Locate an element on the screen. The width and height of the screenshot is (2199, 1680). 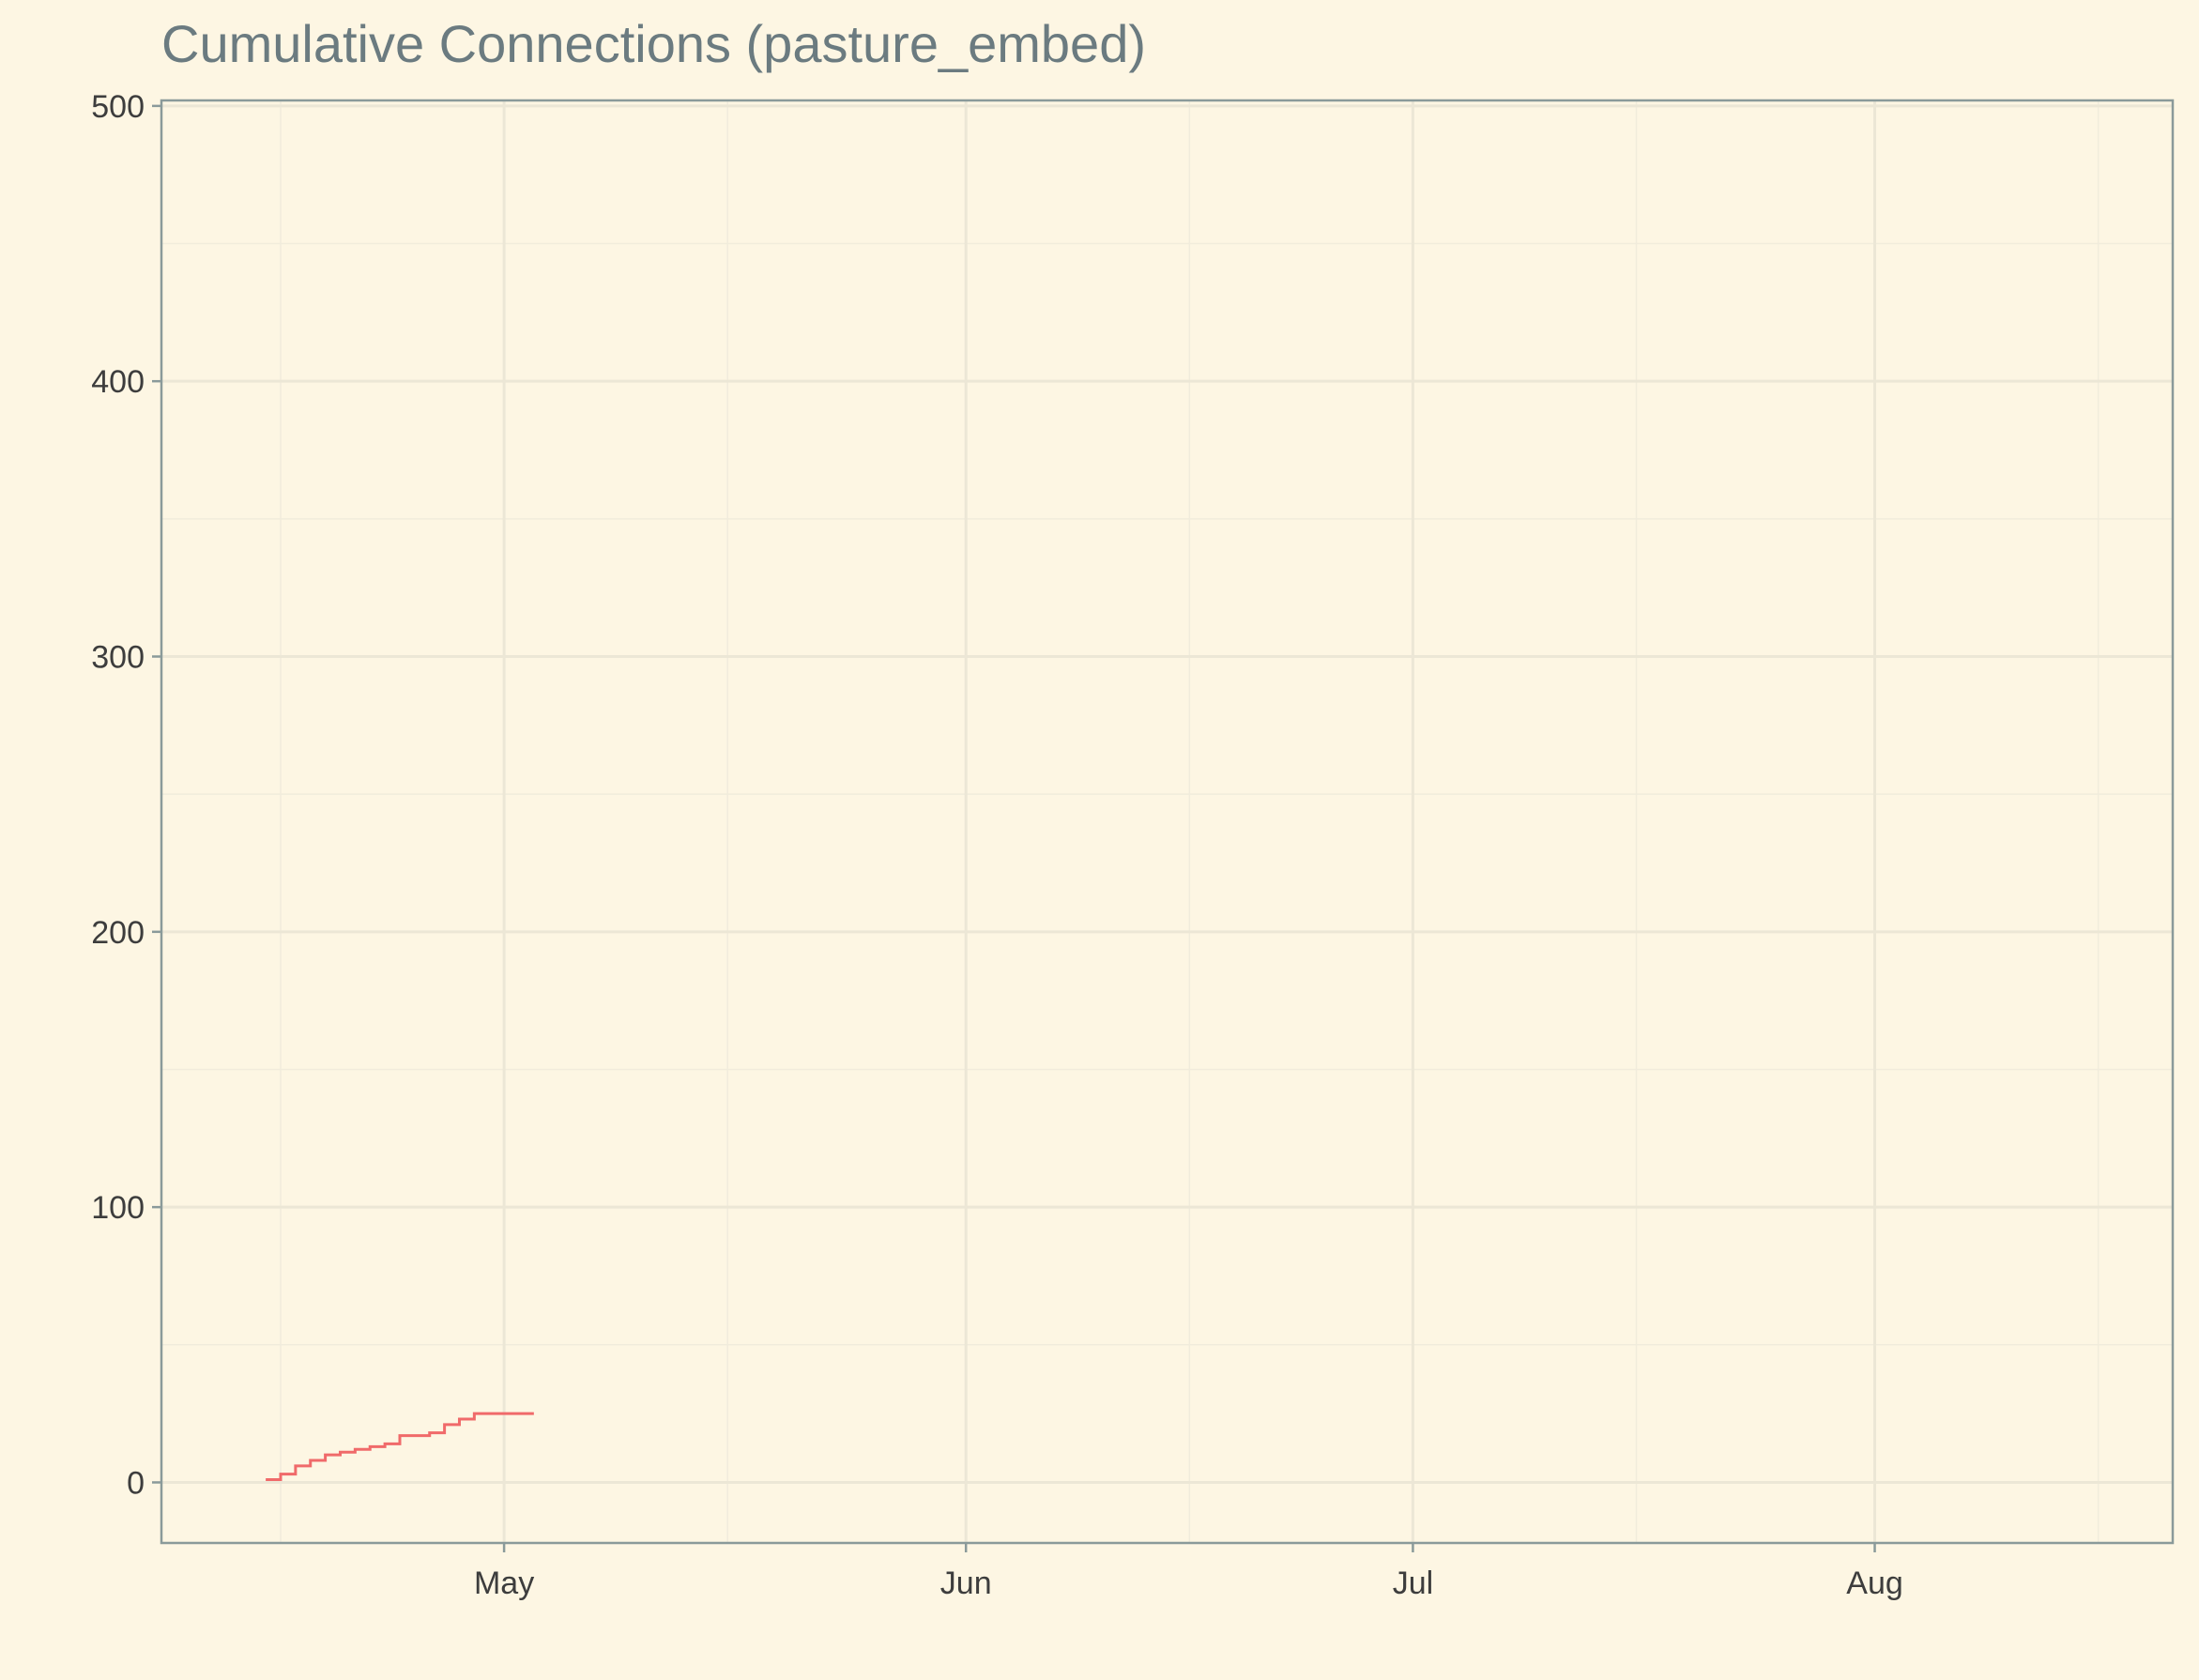
y-tick-label: 300 is located at coordinates (118, 658).